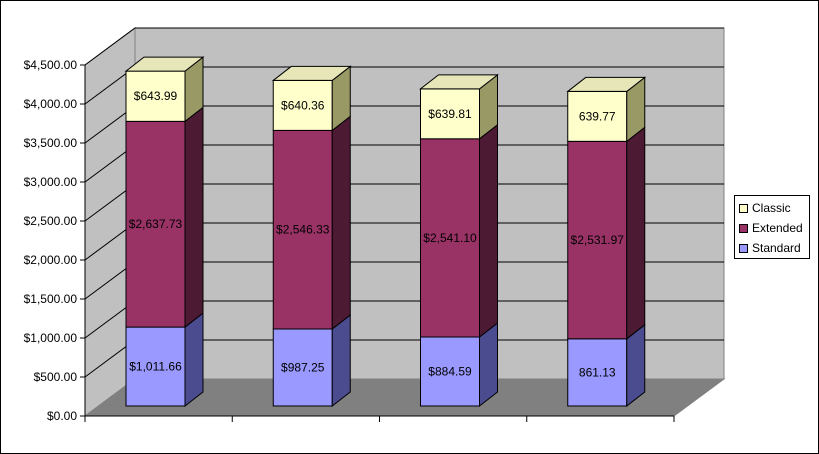 This screenshot has height=454, width=819. I want to click on legend-item-classic: Classic, so click(765, 208).